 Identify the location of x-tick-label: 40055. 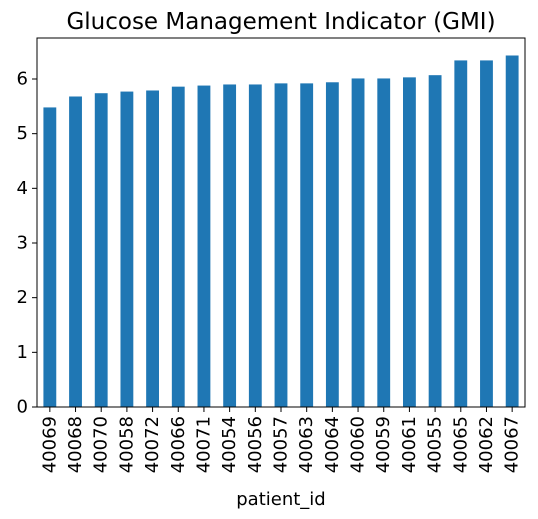
(435, 444).